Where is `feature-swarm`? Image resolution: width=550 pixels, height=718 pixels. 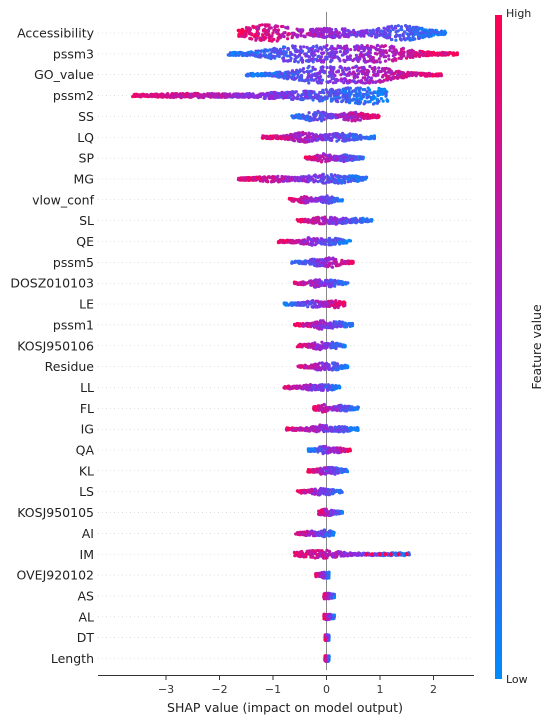 feature-swarm is located at coordinates (321, 283).